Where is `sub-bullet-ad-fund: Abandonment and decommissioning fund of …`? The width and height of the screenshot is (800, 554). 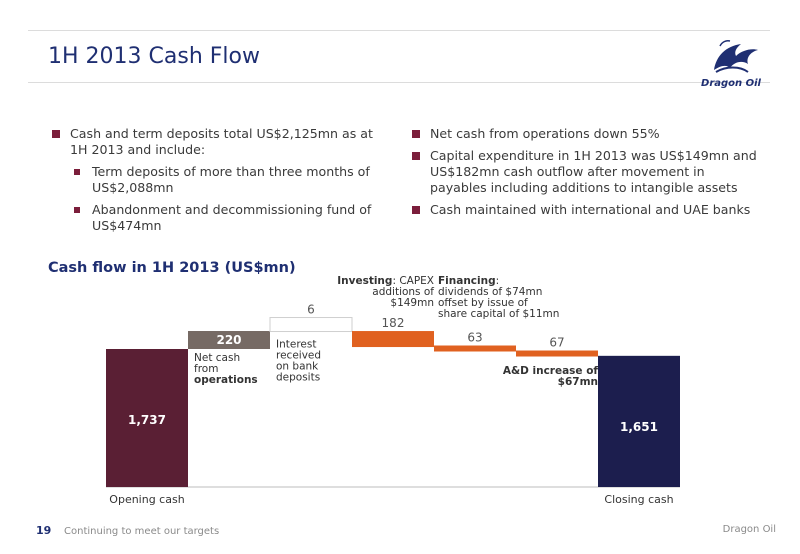 sub-bullet-ad-fund: Abandonment and decommissioning fund of … is located at coordinates (233, 218).